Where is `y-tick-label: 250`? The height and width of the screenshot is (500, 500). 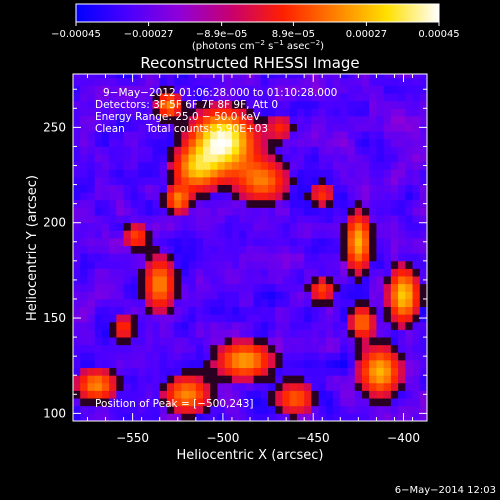 y-tick-label: 250 is located at coordinates (54, 127).